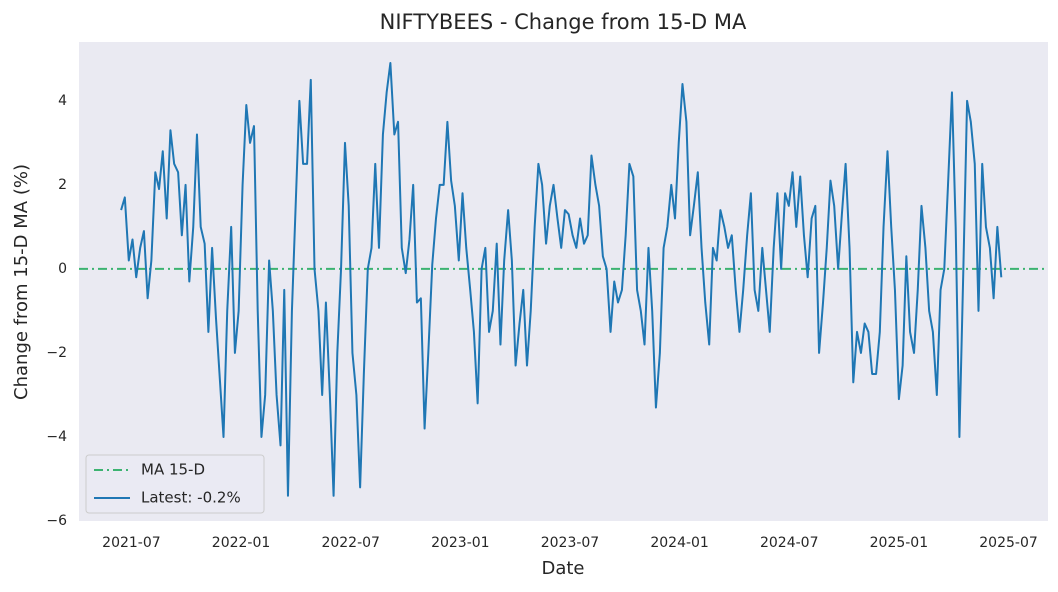 The height and width of the screenshot is (592, 1058). What do you see at coordinates (62, 101) in the screenshot?
I see `y-tick-label: 4` at bounding box center [62, 101].